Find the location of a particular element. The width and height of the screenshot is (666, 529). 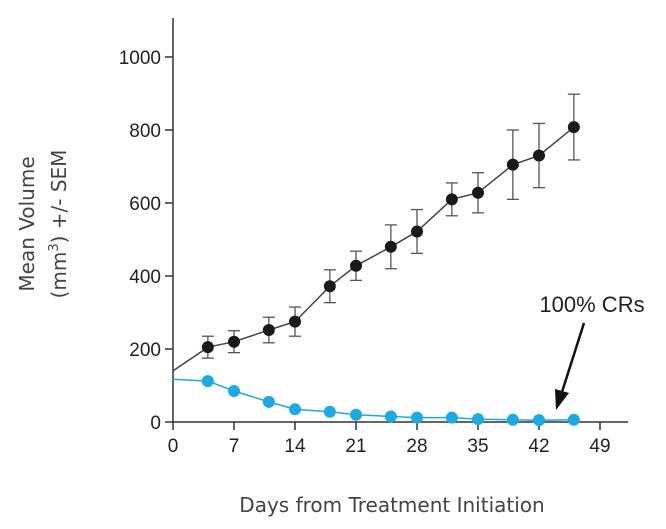

x-tick-label: 0 is located at coordinates (173, 446).